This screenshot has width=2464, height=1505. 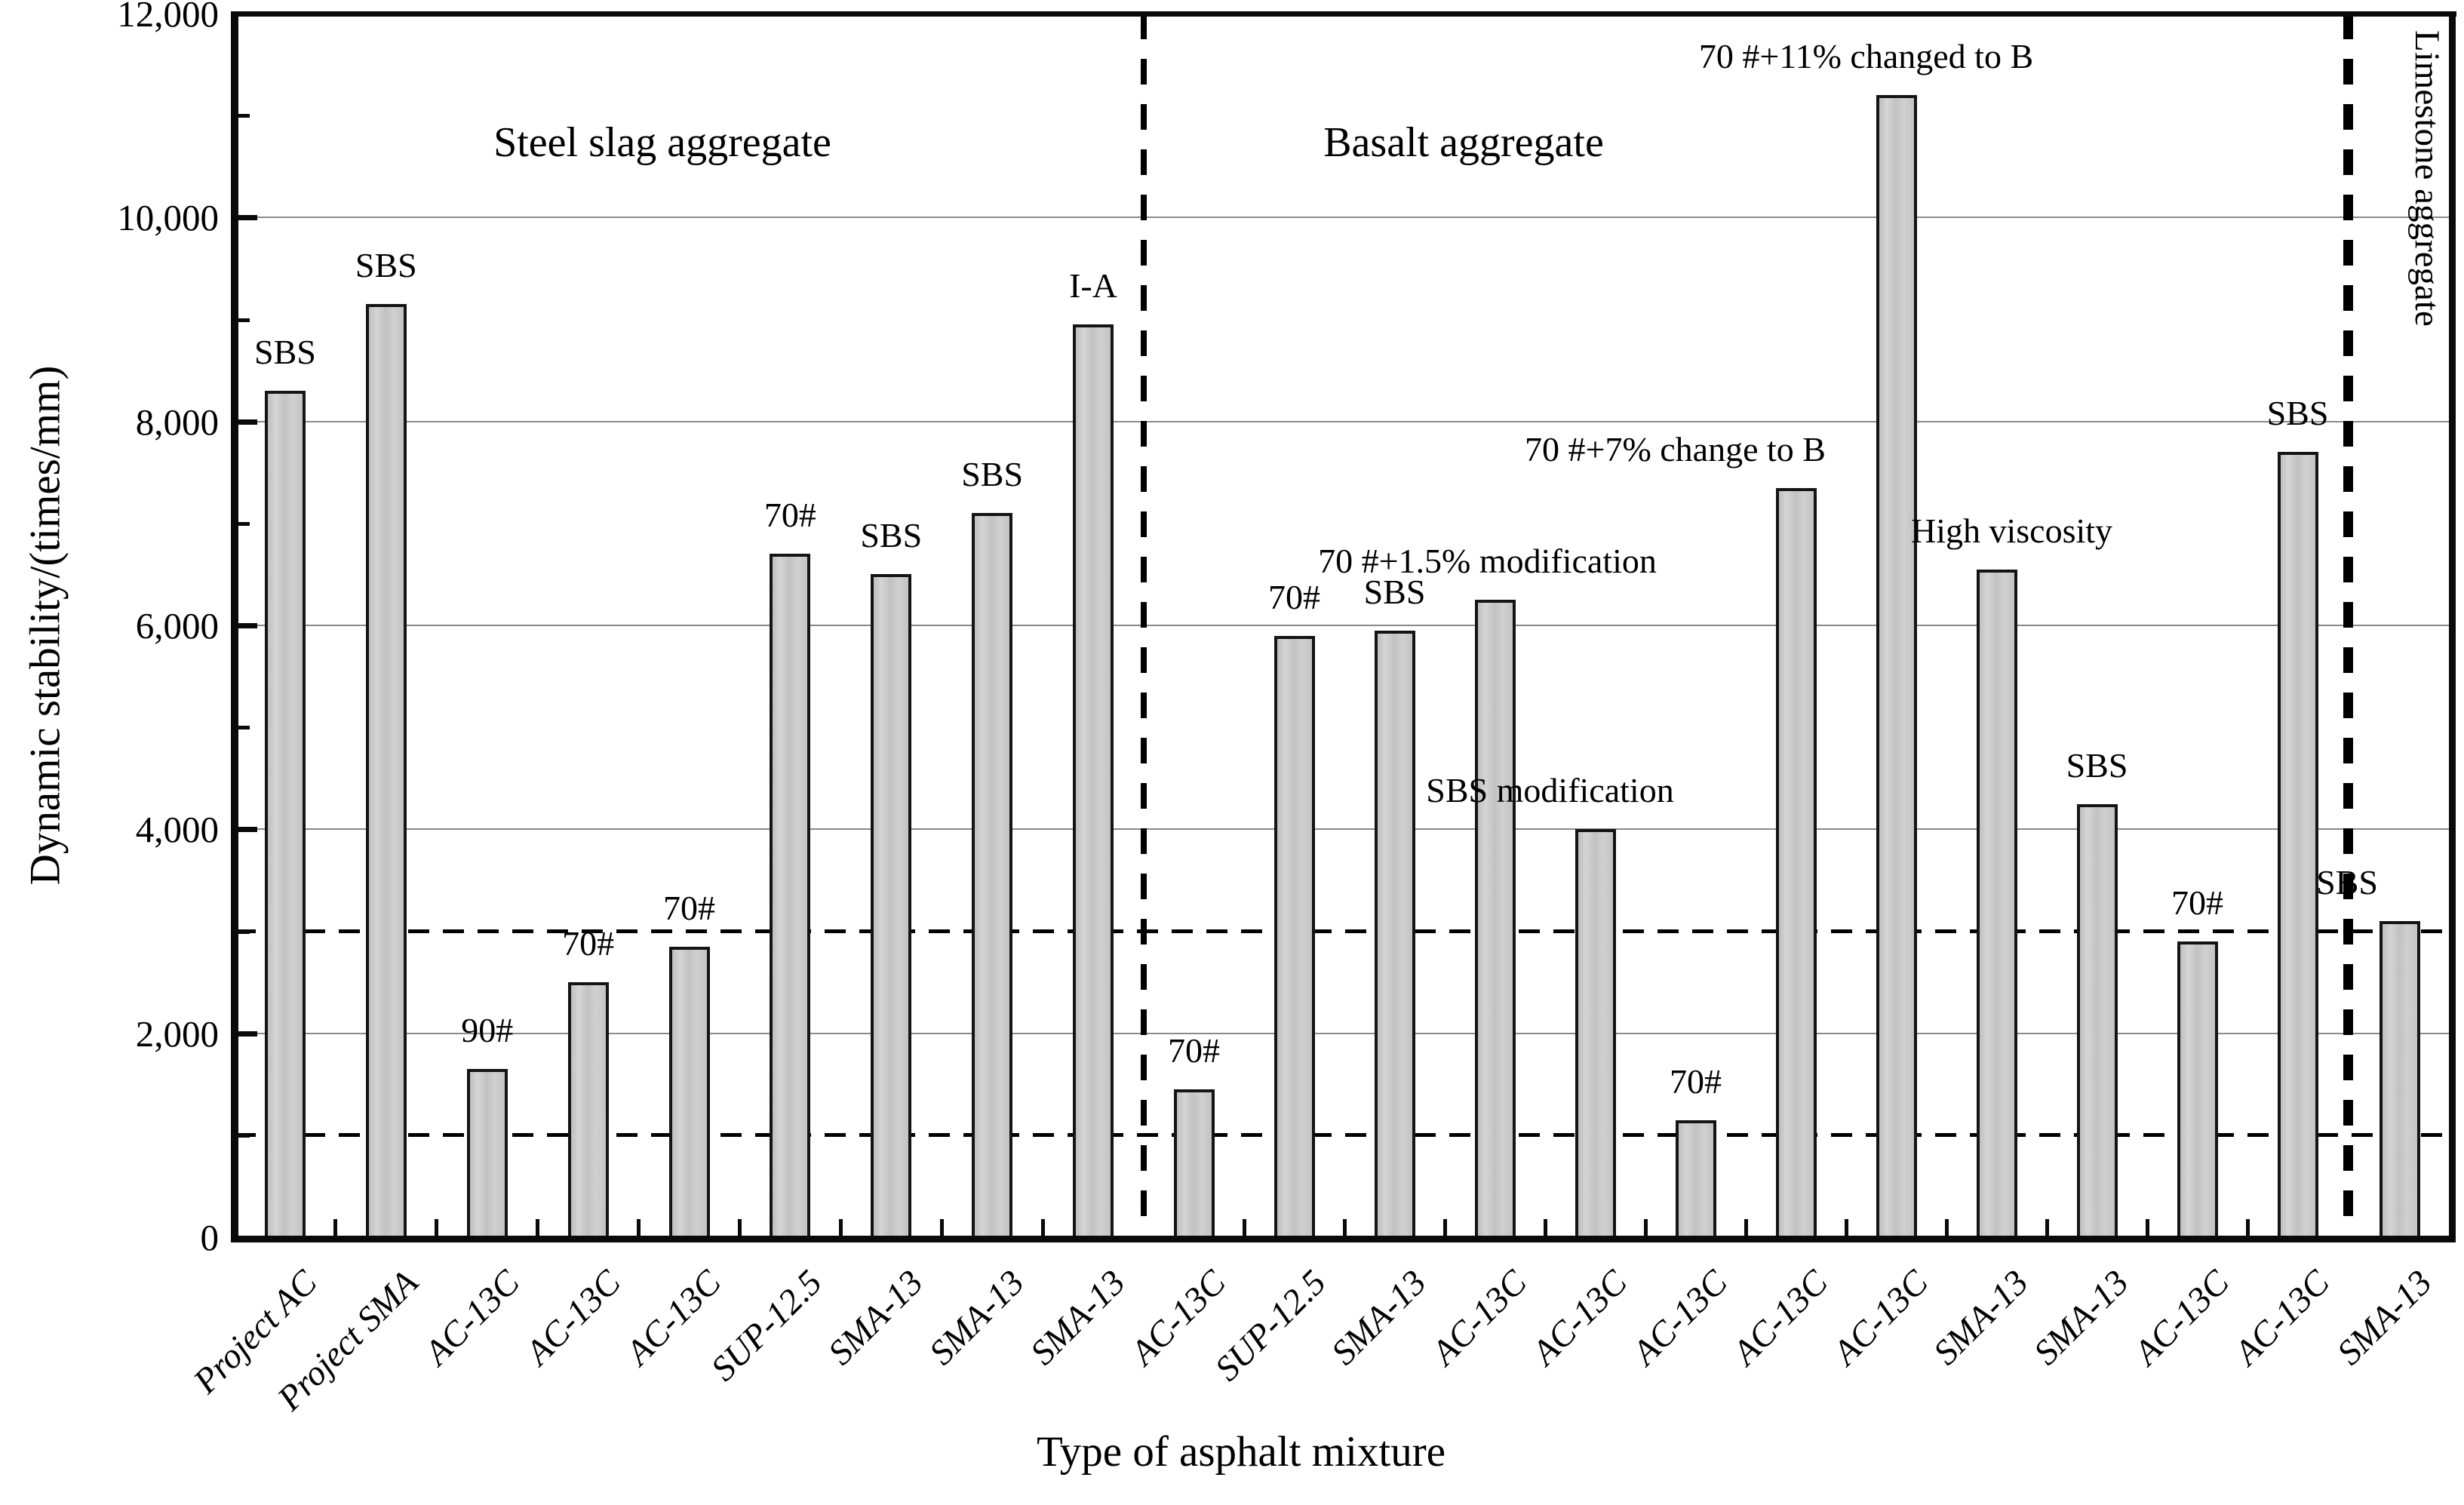 What do you see at coordinates (2427, 178) in the screenshot?
I see `section-title-limestone: Limestone aggregate` at bounding box center [2427, 178].